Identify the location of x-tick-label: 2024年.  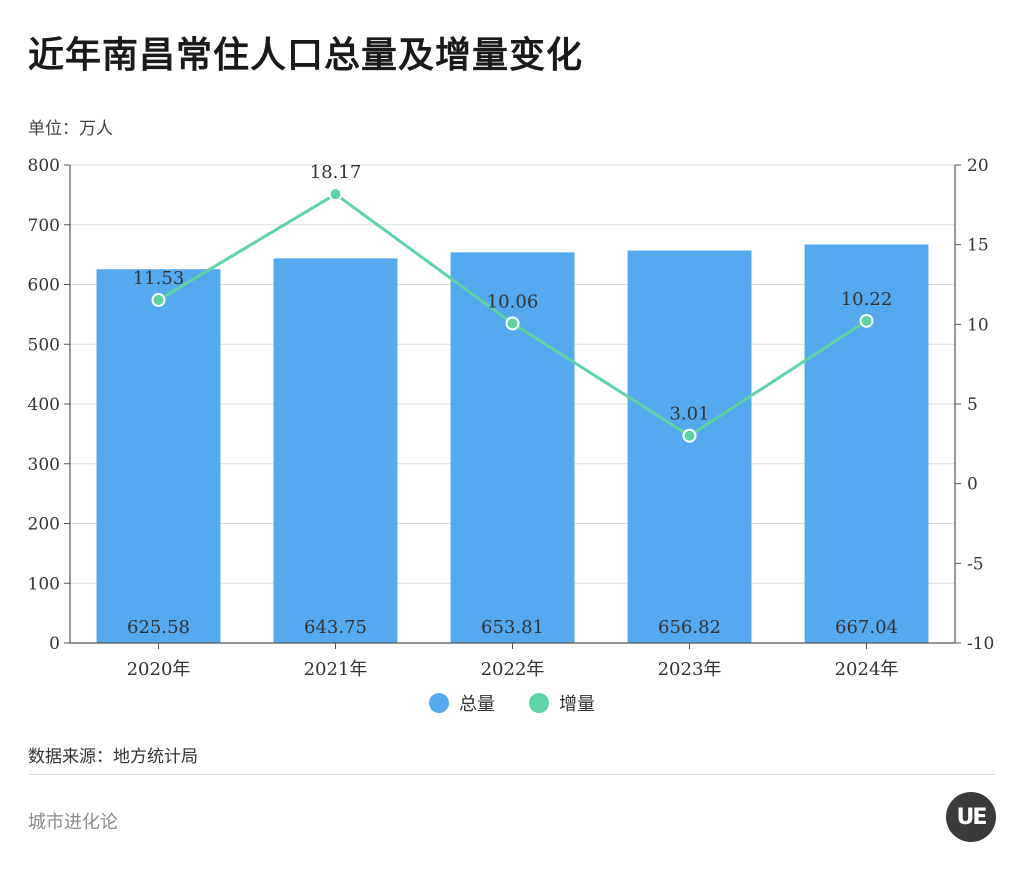
(867, 669).